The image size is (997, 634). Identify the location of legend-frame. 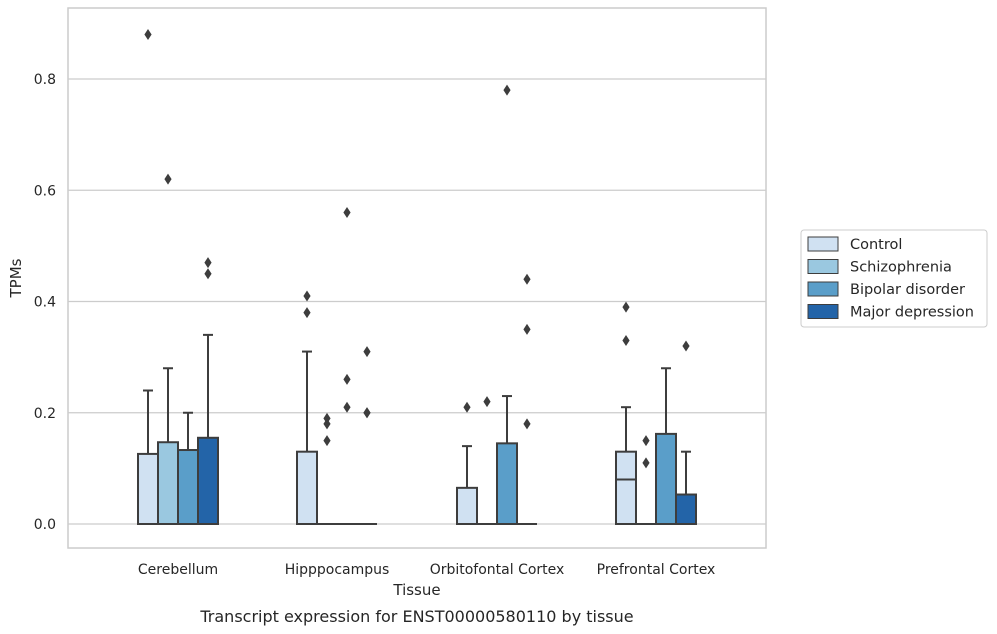
(894, 278).